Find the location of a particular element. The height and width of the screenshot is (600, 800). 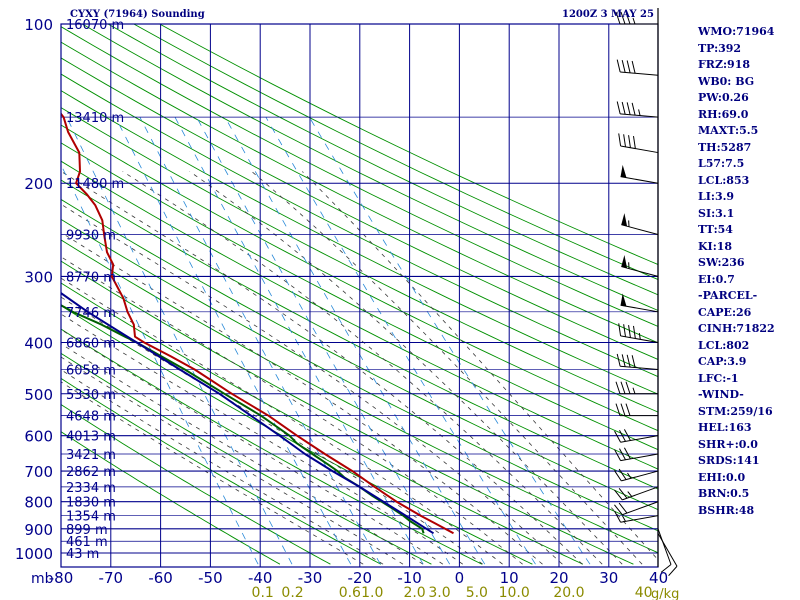

temperature-tick-label: -60 is located at coordinates (160, 578).